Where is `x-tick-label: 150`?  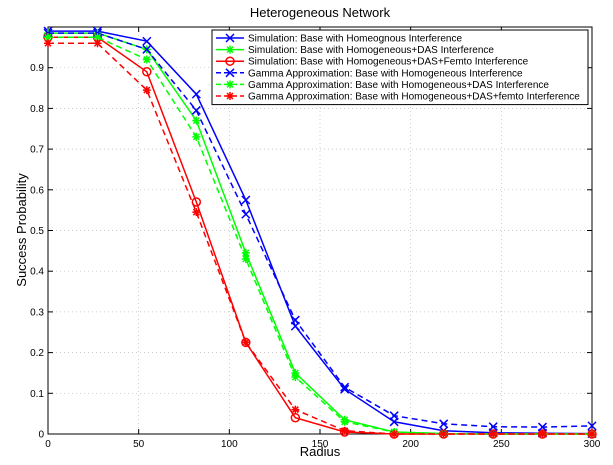
x-tick-label: 150 is located at coordinates (320, 444).